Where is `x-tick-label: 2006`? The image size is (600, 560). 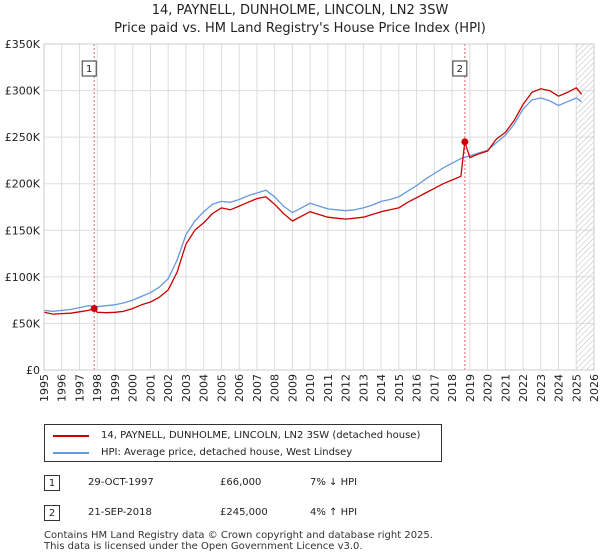 x-tick-label: 2006 is located at coordinates (239, 388).